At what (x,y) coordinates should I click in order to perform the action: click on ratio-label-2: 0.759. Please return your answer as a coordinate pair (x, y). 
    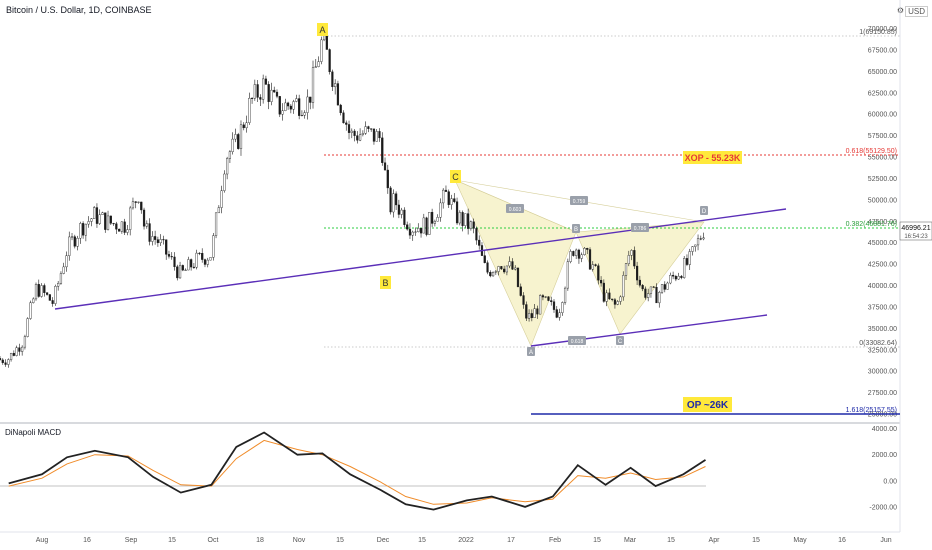
    Looking at the image, I should click on (579, 202).